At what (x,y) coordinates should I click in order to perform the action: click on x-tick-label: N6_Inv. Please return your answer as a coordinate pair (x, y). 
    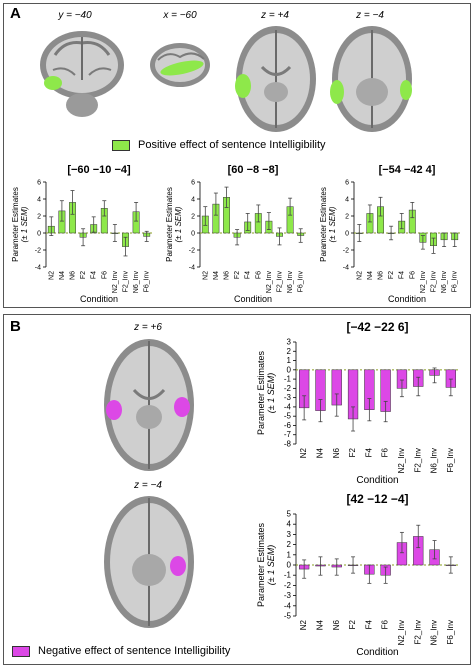
    Looking at the image, I should click on (434, 632).